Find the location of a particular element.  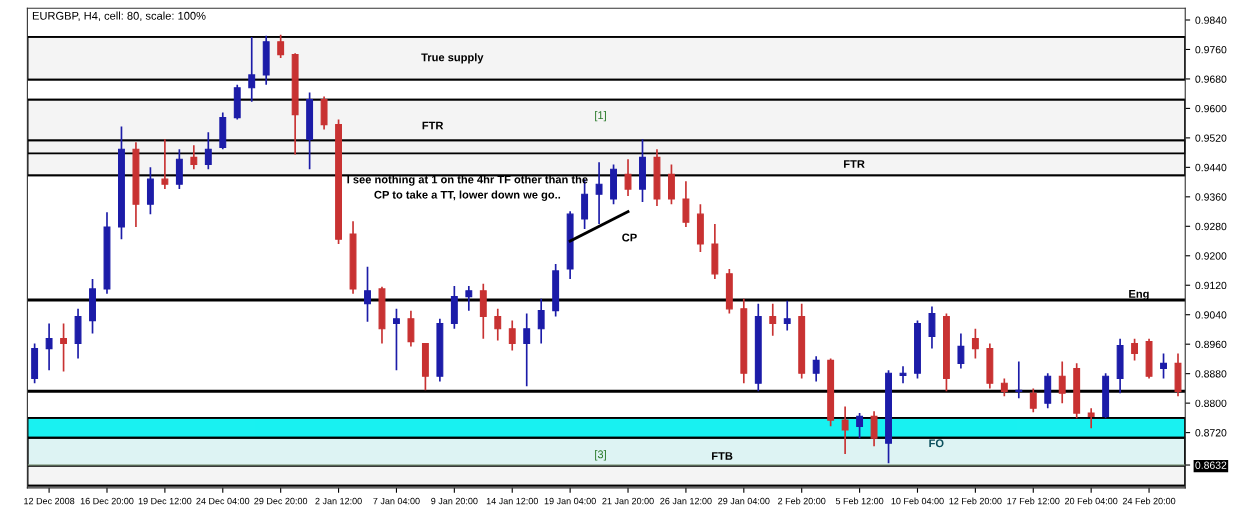

chart-title: EURGBP, H4, cell: 80, scale: 100% is located at coordinates (119, 16).